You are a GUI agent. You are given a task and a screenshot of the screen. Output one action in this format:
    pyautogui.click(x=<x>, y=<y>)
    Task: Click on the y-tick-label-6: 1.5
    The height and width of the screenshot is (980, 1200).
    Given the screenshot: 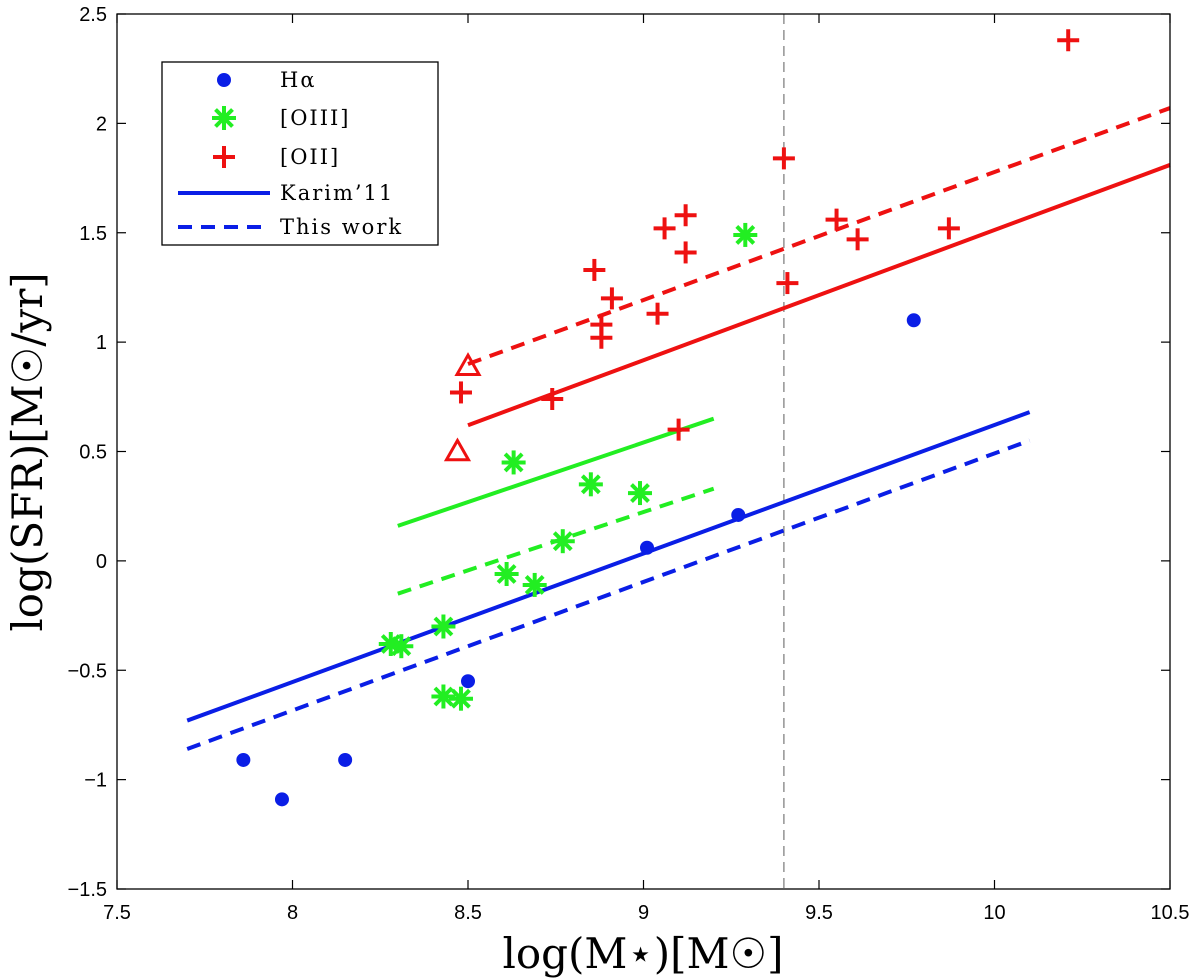 What is the action you would take?
    pyautogui.click(x=93, y=234)
    